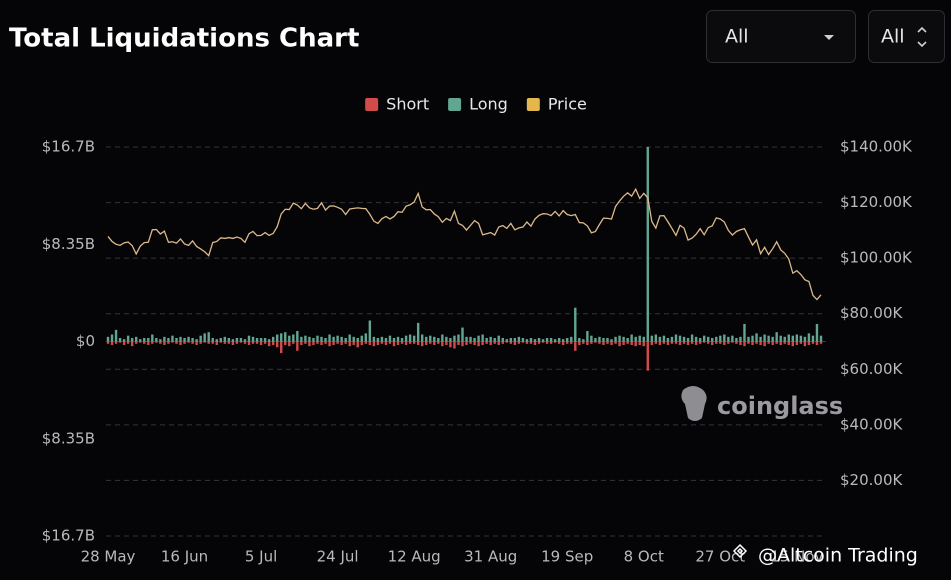 The width and height of the screenshot is (951, 580). What do you see at coordinates (567, 557) in the screenshot?
I see `x-tick-label: 19 Sep` at bounding box center [567, 557].